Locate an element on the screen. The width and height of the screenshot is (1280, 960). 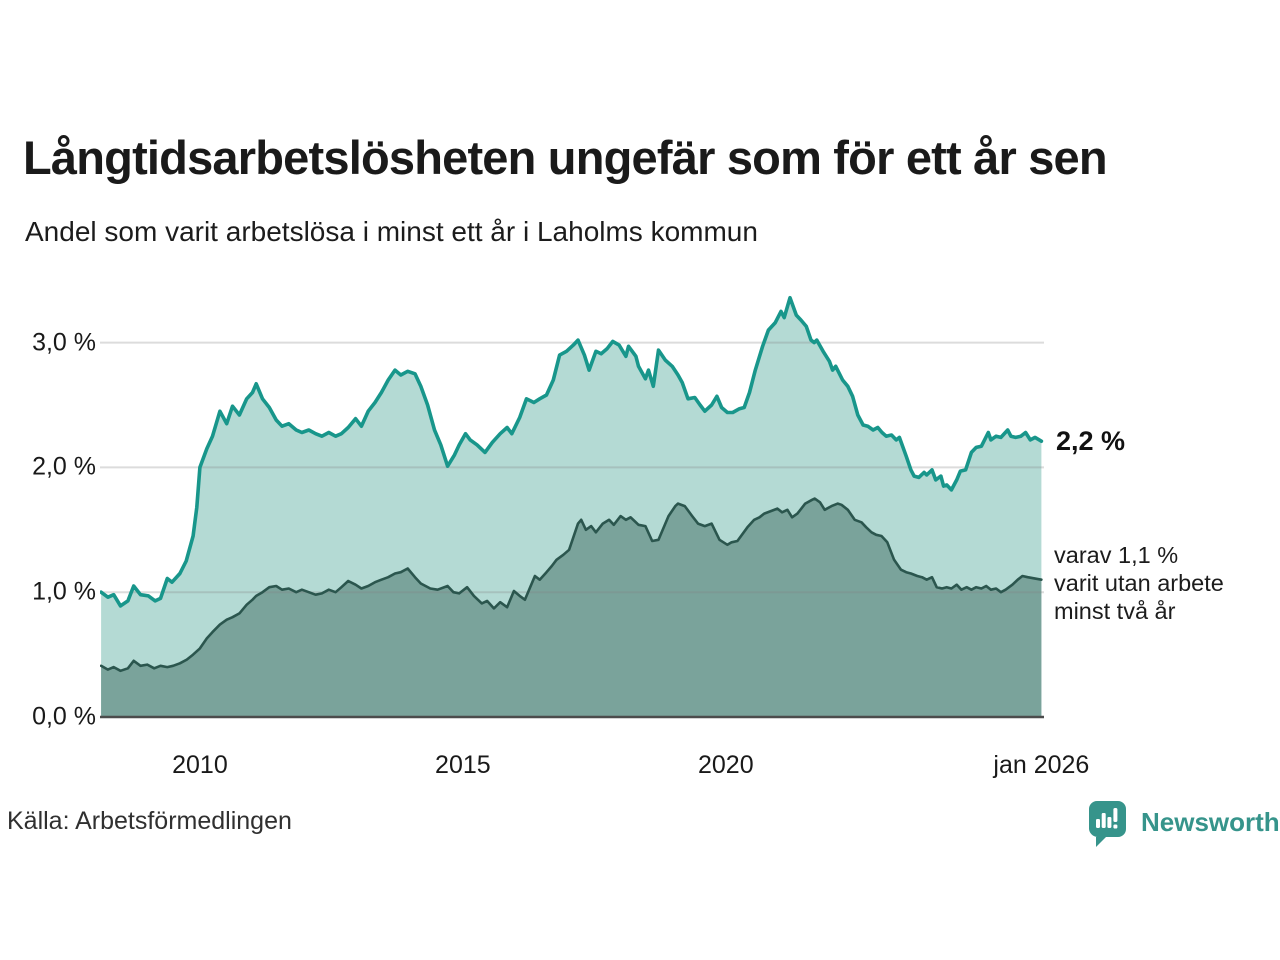
newsworthy-logo: Newsworthy is located at coordinates (1184, 825).